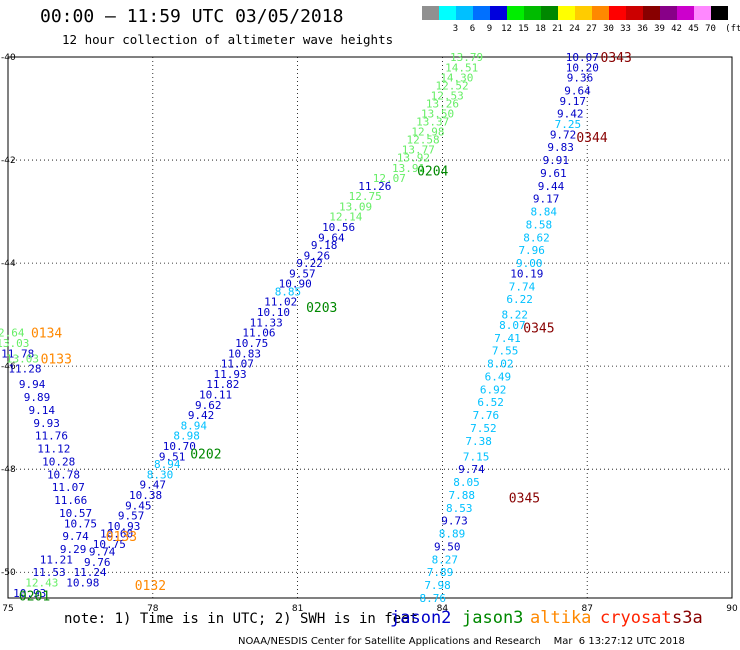 Image resolution: width=740 pixels, height=650 pixels. Describe the element at coordinates (432, 171) in the screenshot. I see `pass-time-label: 0204` at that location.